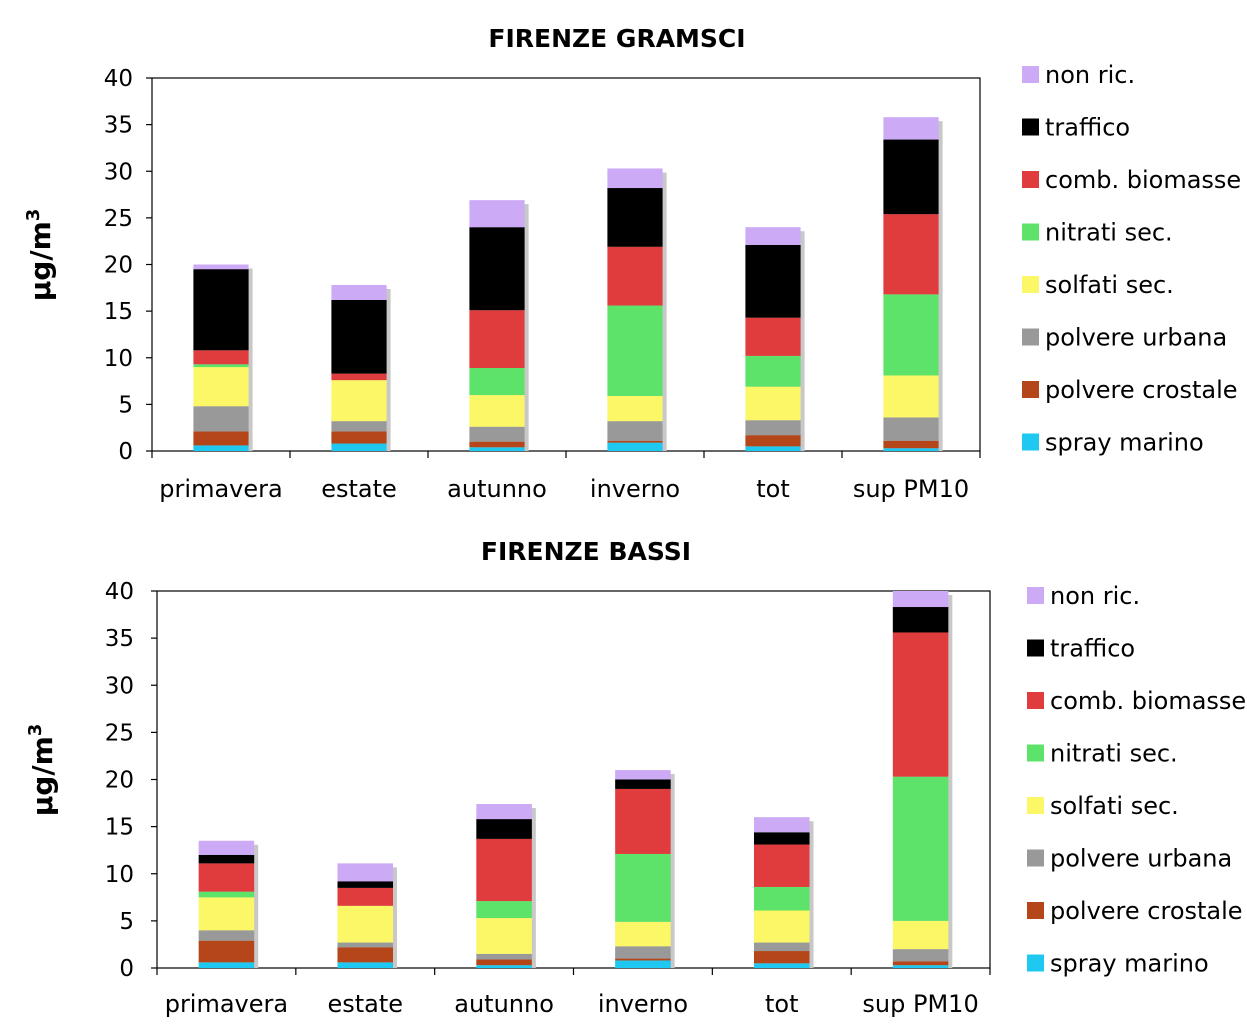  Describe the element at coordinates (1109, 233) in the screenshot. I see `legend-label: nitrati sec.` at that location.